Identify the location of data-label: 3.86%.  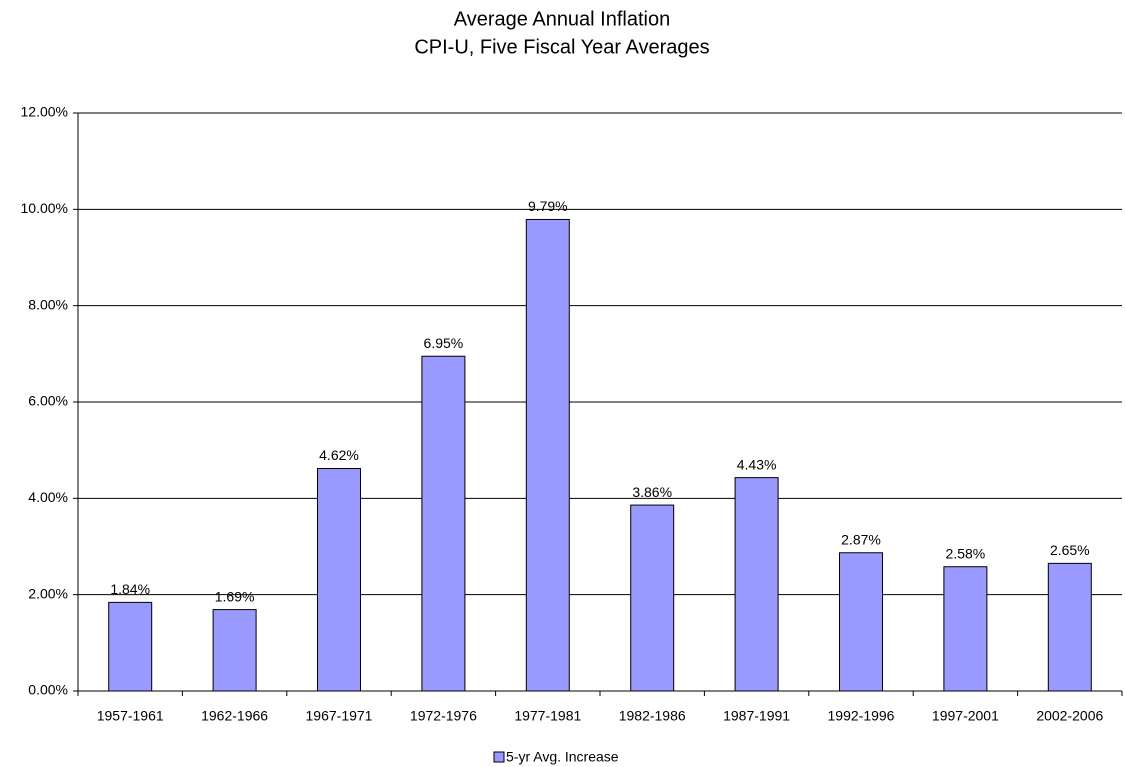
(652, 492).